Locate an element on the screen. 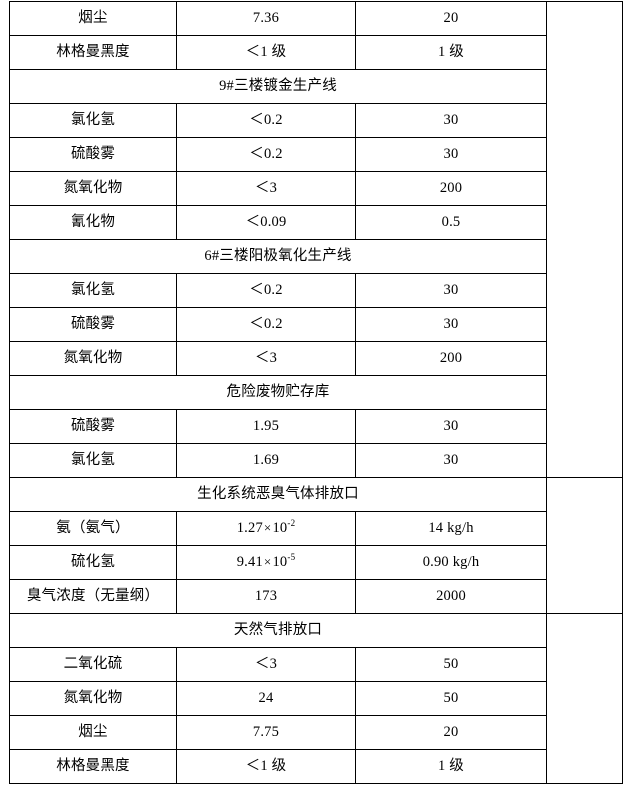  table-section-header-row: 危险废物贮存库 is located at coordinates (316, 392).